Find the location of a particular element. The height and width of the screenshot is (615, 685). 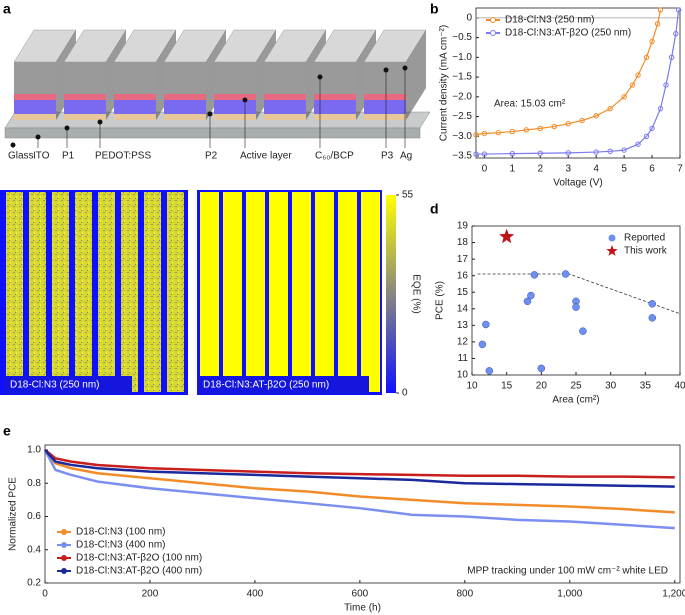

annotation: Area: 15.03 cm² is located at coordinates (530, 104).